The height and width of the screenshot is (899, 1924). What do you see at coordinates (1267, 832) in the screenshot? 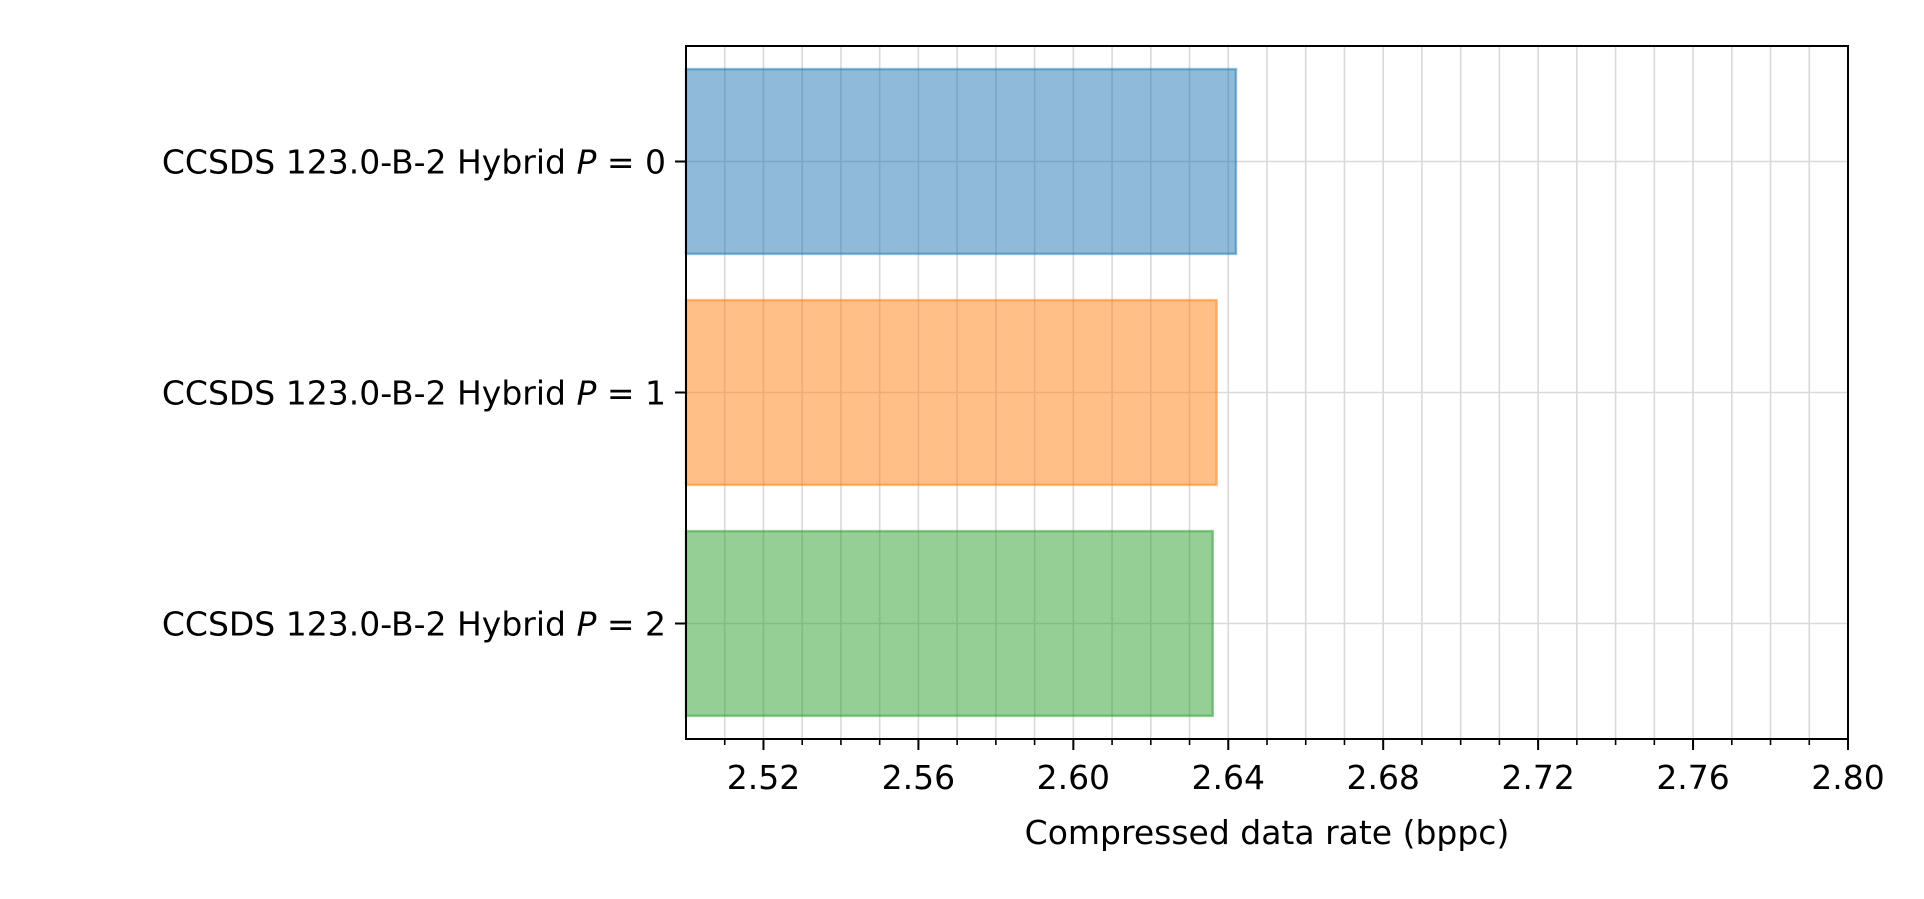
I see `x-axis-title: Compressed data rate (bppc)` at bounding box center [1267, 832].